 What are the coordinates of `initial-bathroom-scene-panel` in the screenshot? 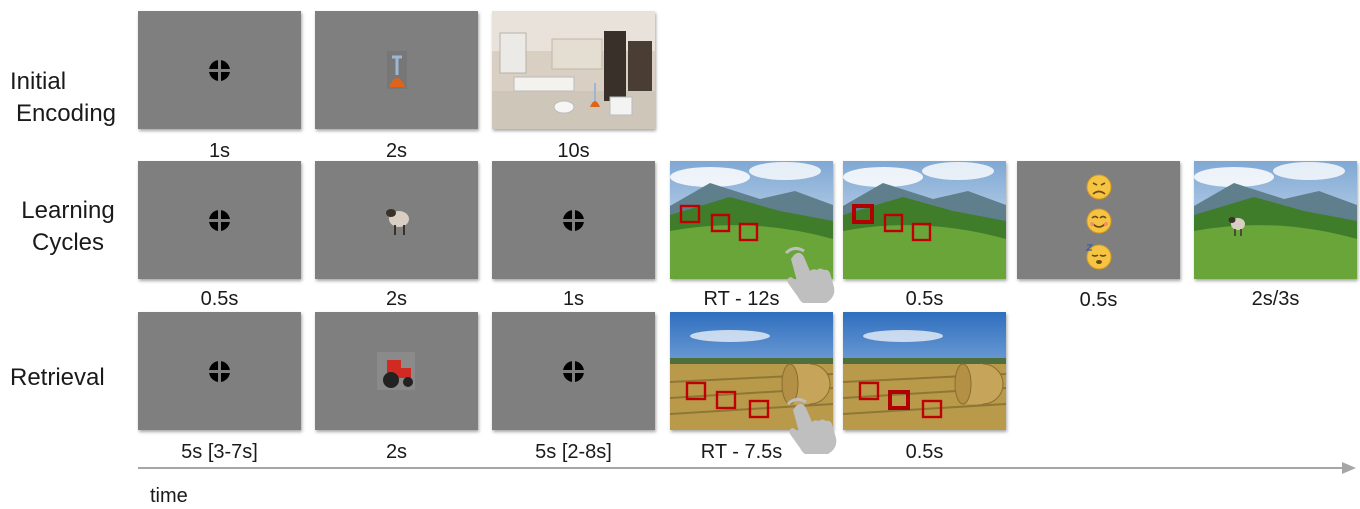 It's located at (573, 70).